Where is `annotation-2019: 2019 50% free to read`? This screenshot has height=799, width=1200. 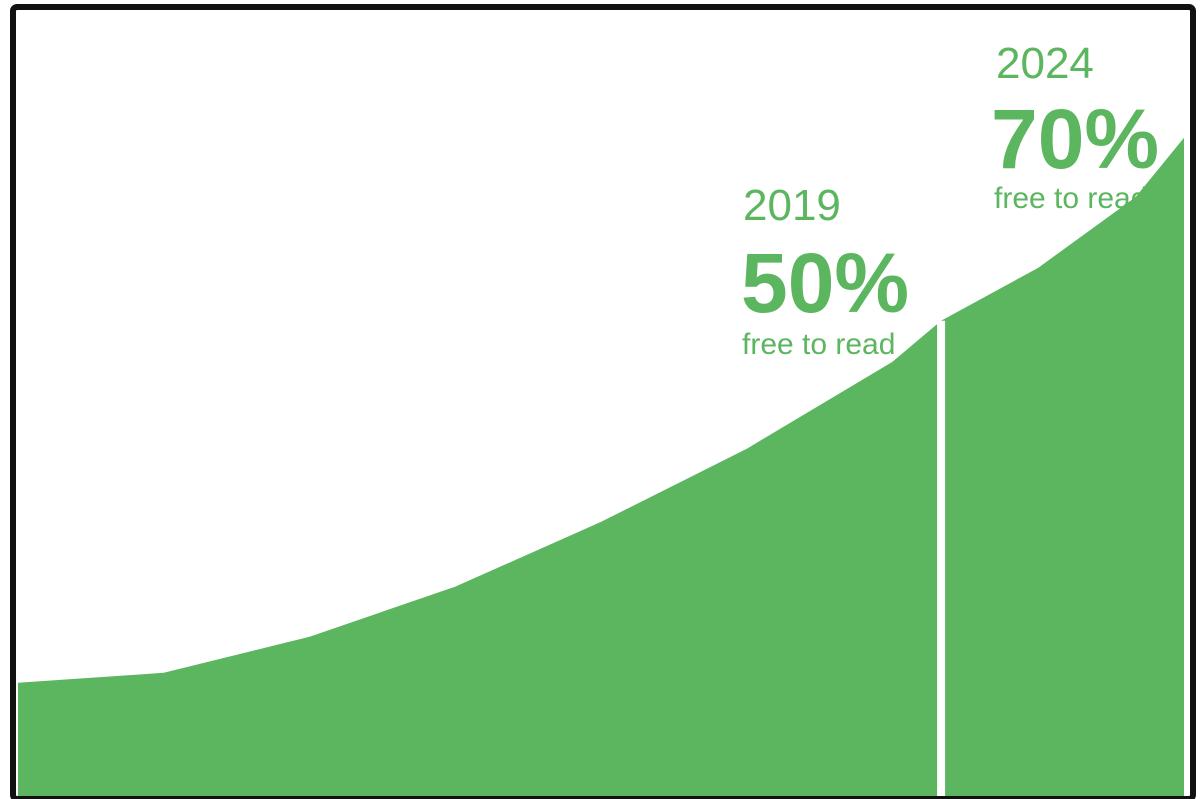 annotation-2019: 2019 50% free to read is located at coordinates (825, 271).